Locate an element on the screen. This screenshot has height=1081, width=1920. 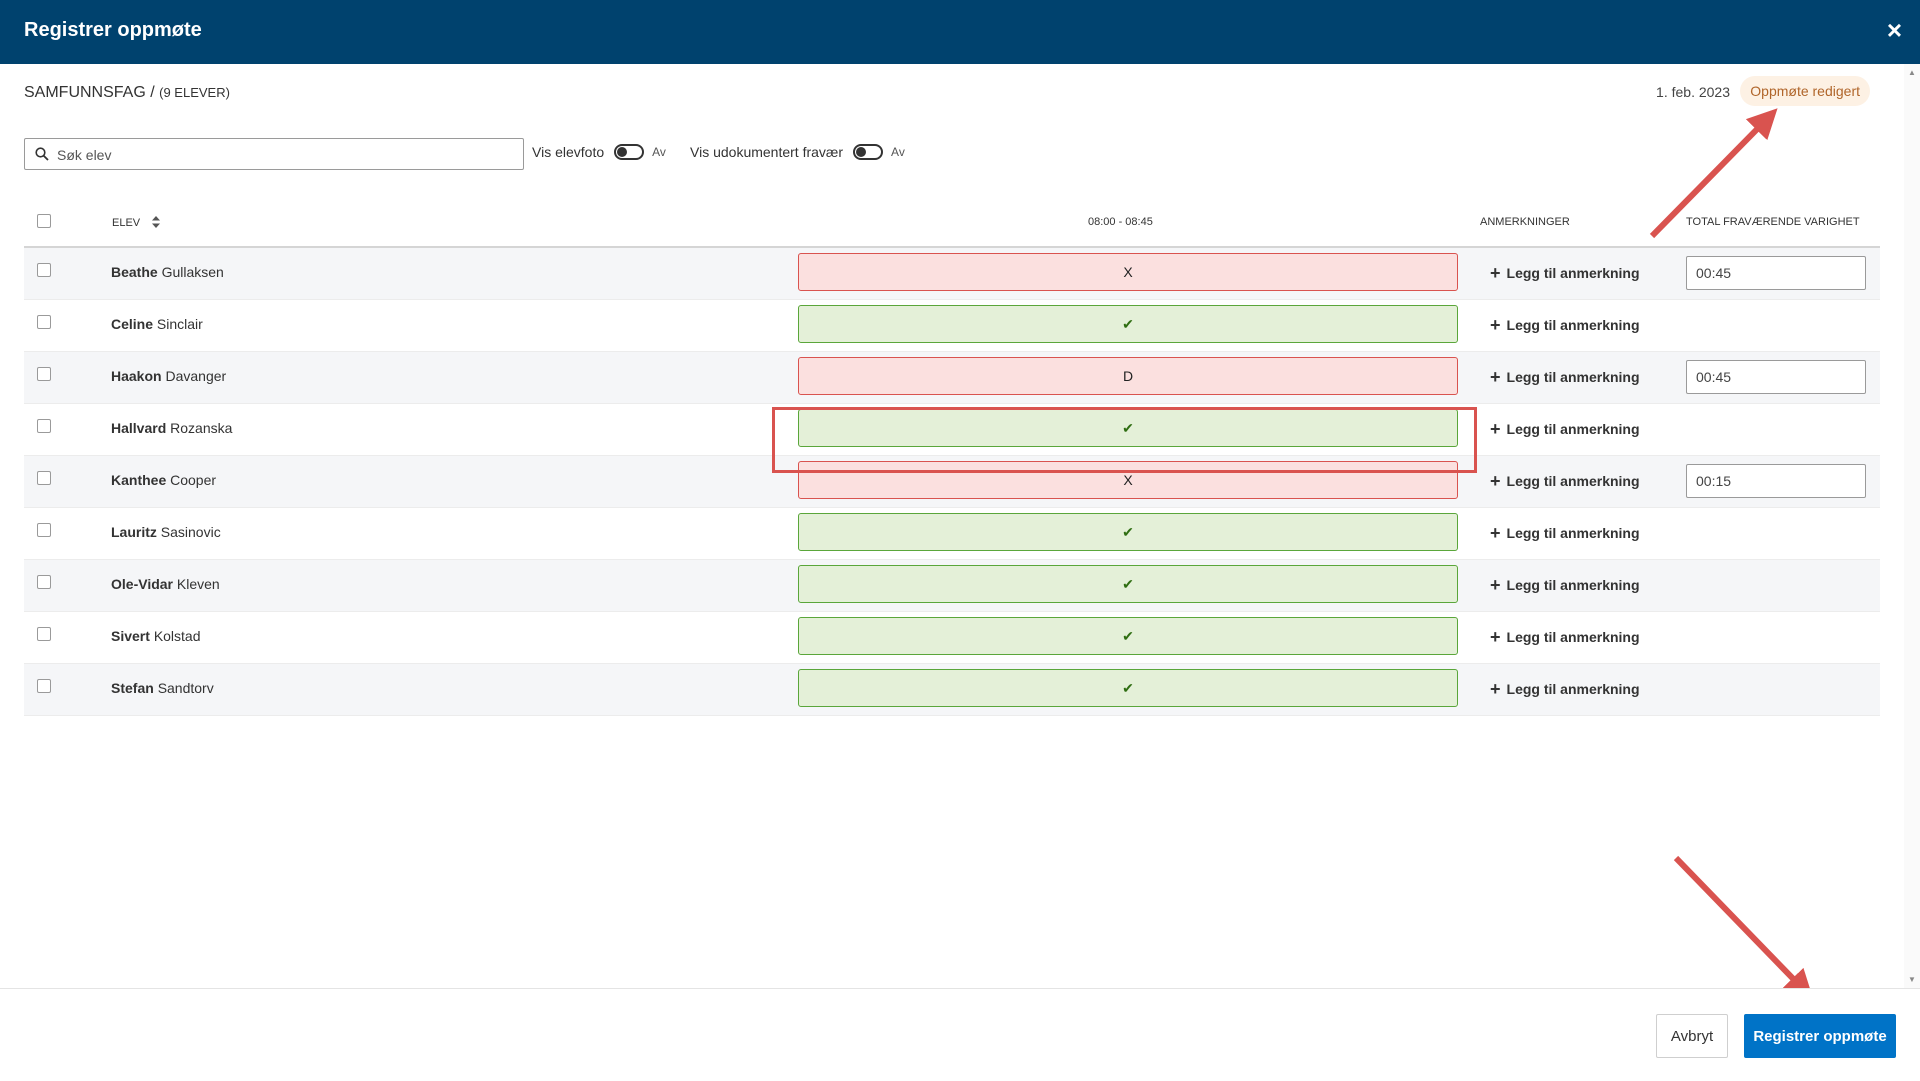
student-last-name: Davanger is located at coordinates (196, 376).